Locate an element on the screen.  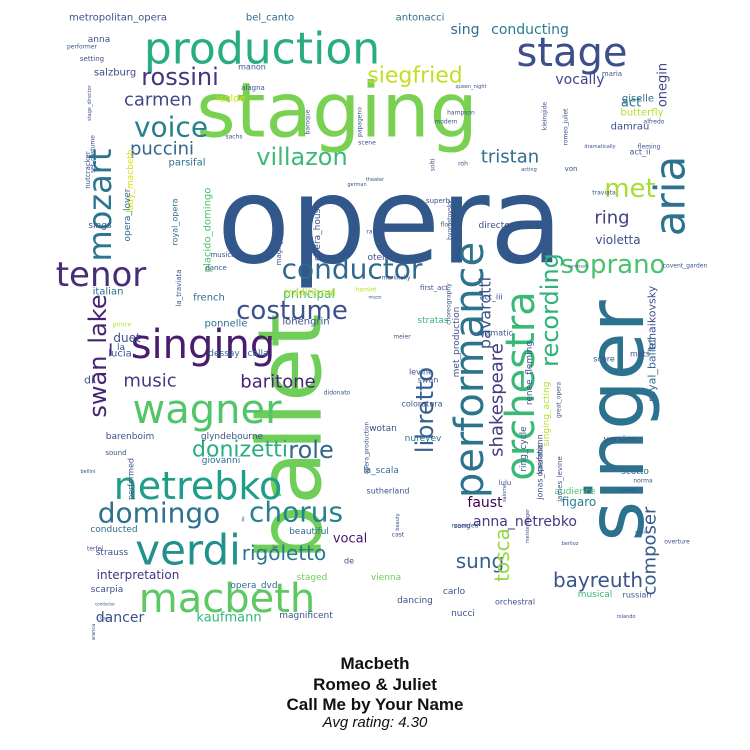
cloud-word: didonato is located at coordinates (337, 393).